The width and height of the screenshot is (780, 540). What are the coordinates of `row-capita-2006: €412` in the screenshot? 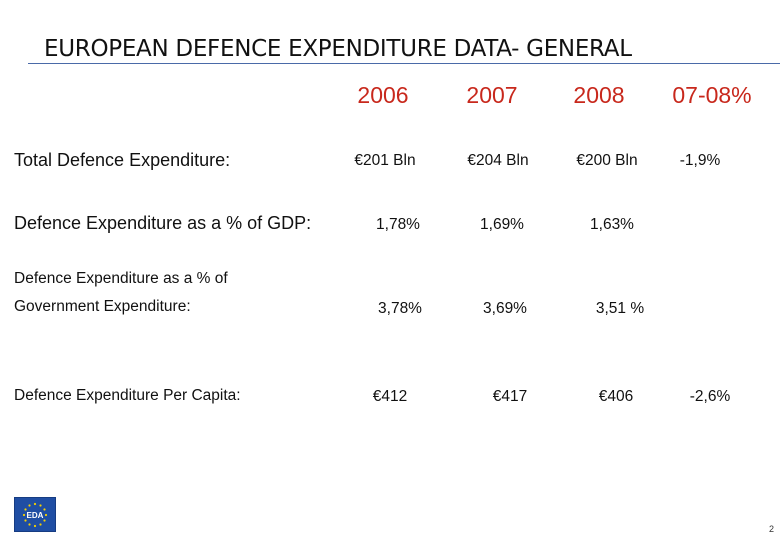 It's located at (390, 396).